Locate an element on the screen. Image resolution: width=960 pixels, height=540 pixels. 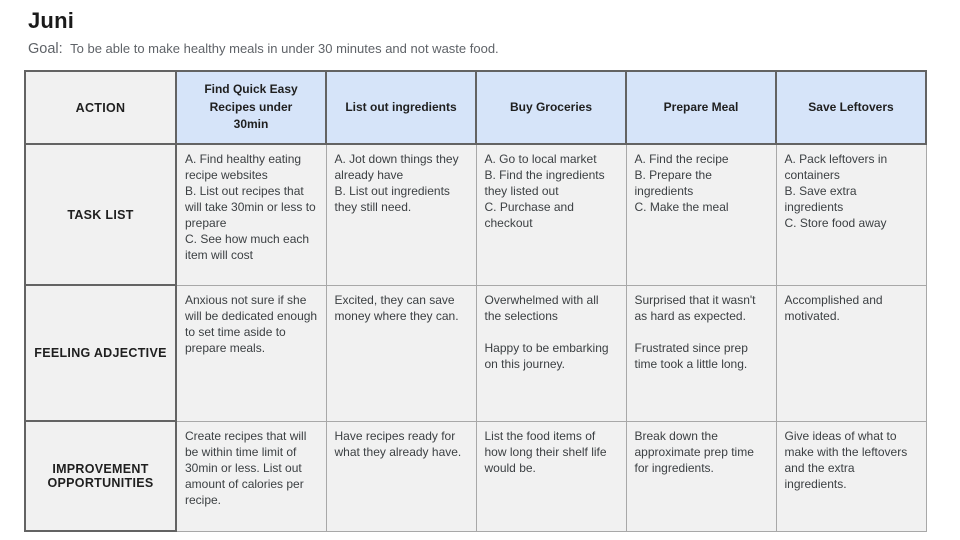
column-header-find-recipes: Find Quick Easy Recipes under 30min is located at coordinates (251, 107).